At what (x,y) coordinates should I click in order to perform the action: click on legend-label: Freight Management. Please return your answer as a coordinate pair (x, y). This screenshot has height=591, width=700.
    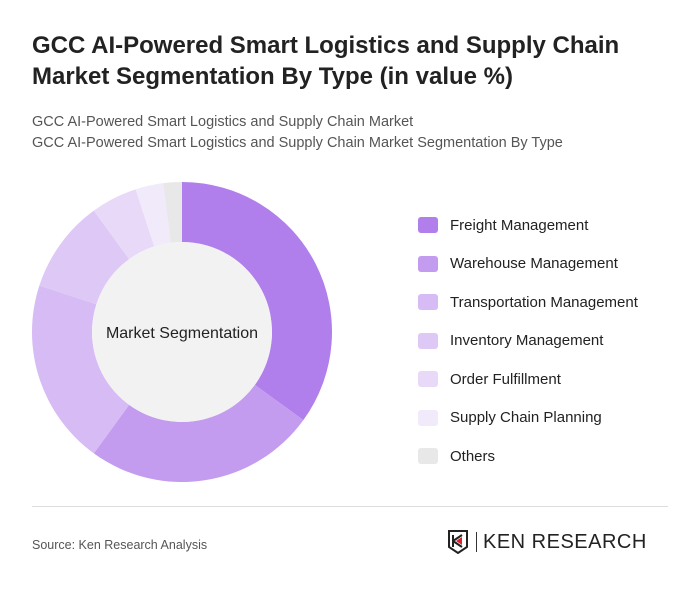
    Looking at the image, I should click on (519, 225).